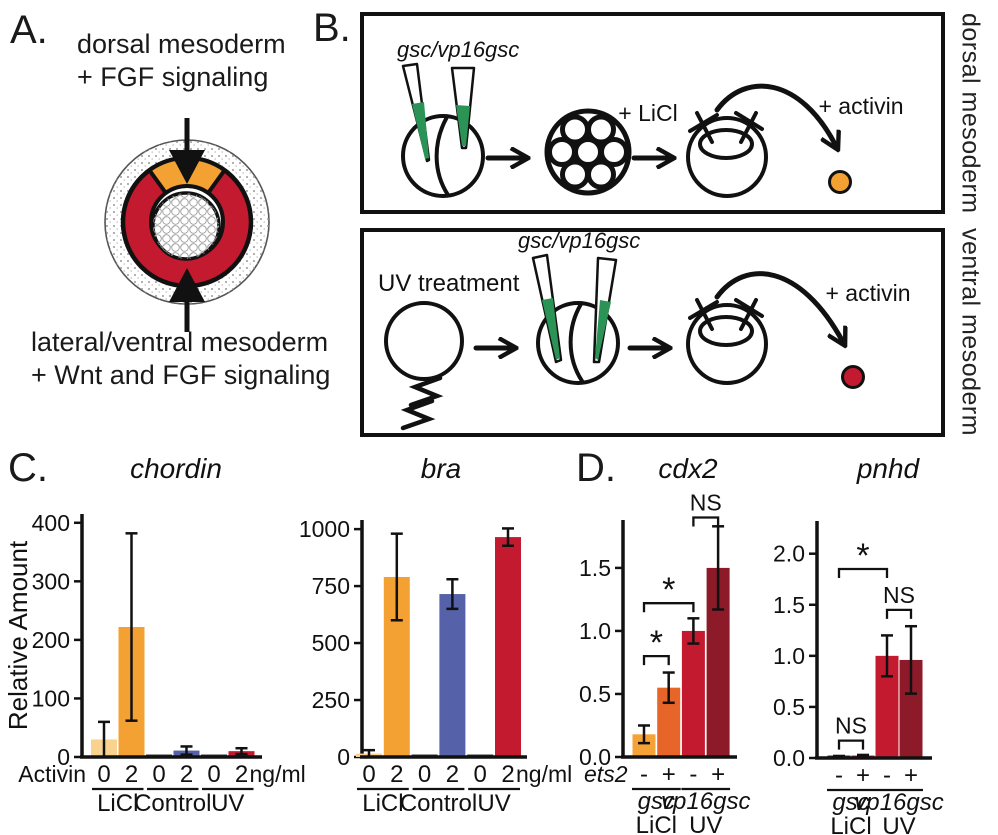 The image size is (998, 835). What do you see at coordinates (443, 156) in the screenshot?
I see `two-cell-embryo` at bounding box center [443, 156].